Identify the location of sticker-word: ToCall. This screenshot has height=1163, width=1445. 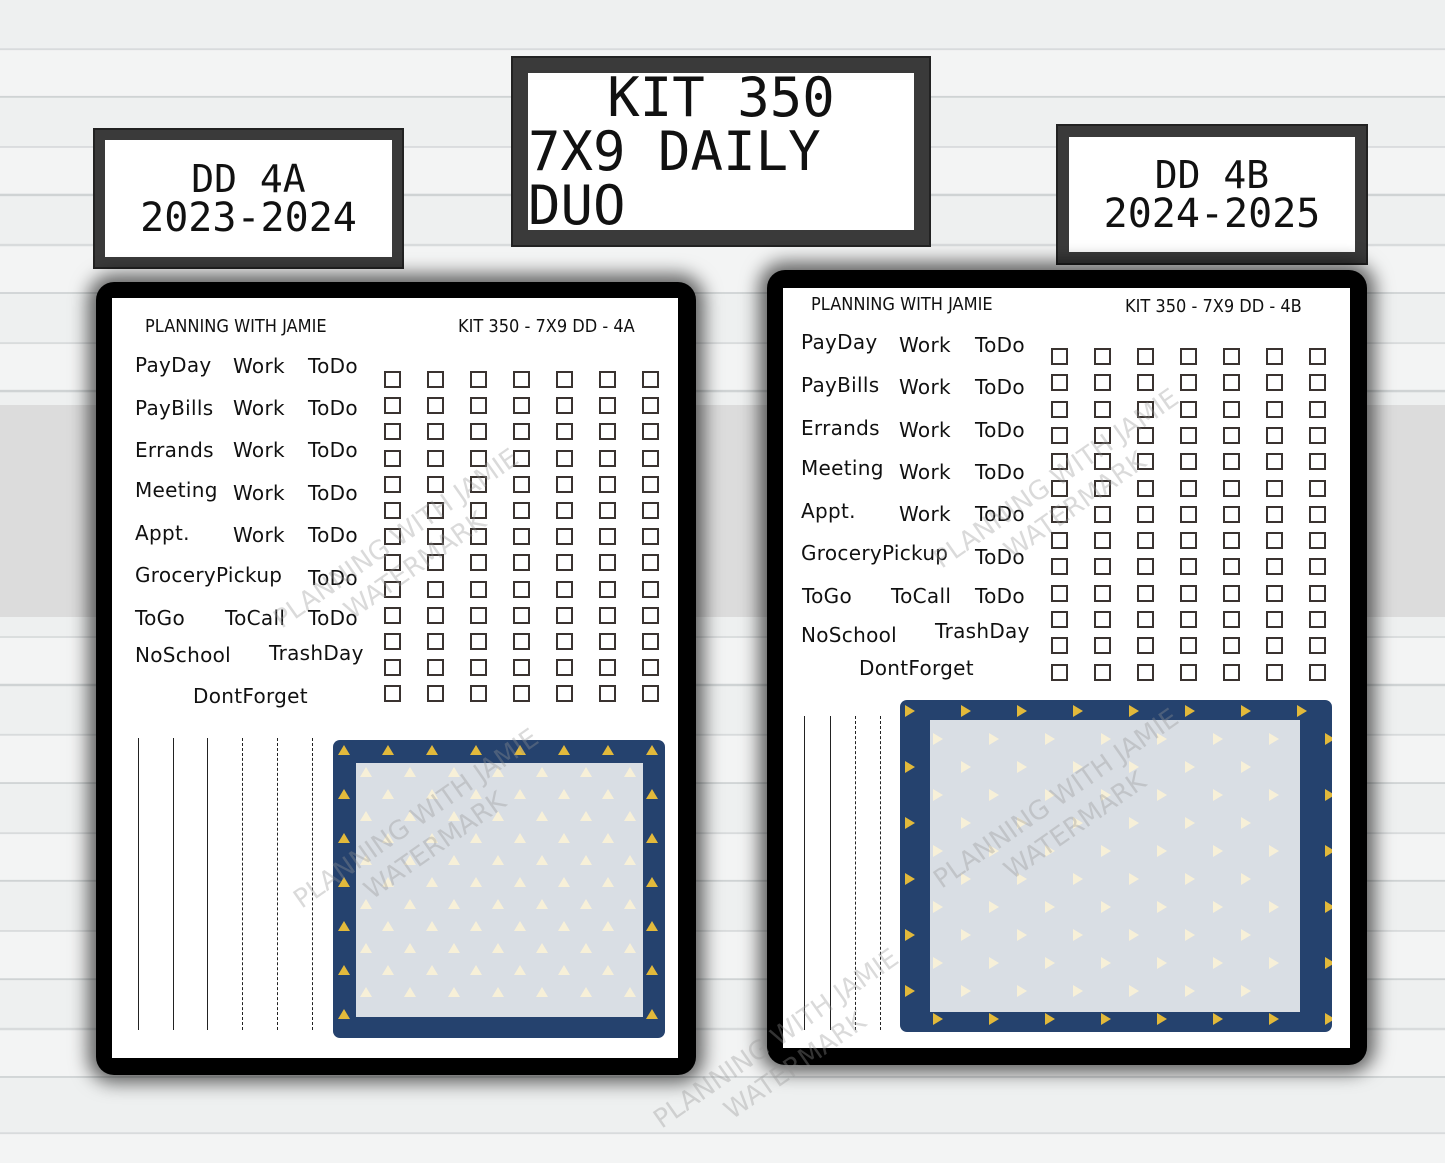
(255, 618).